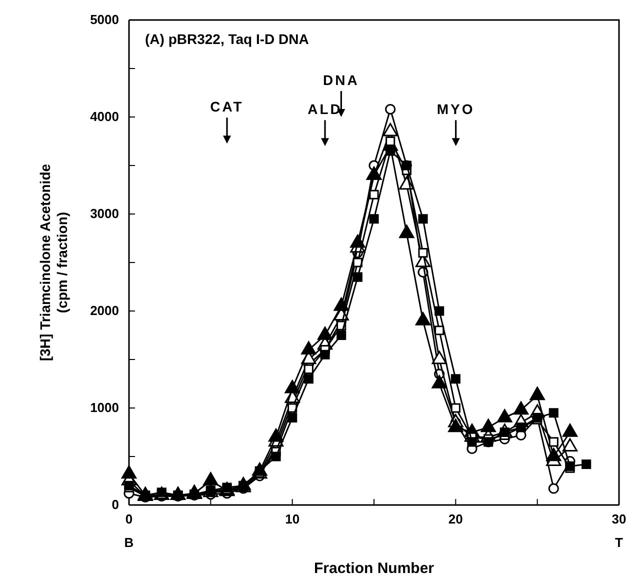 This screenshot has height=581, width=633. I want to click on y-tick-label: 0, so click(115, 504).